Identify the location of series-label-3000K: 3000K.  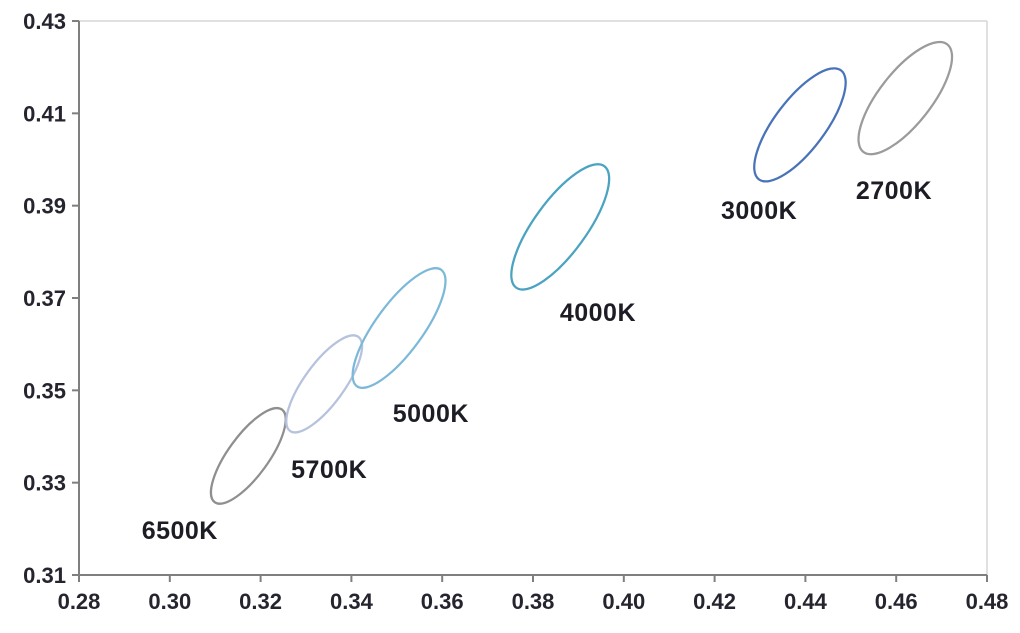
(759, 211).